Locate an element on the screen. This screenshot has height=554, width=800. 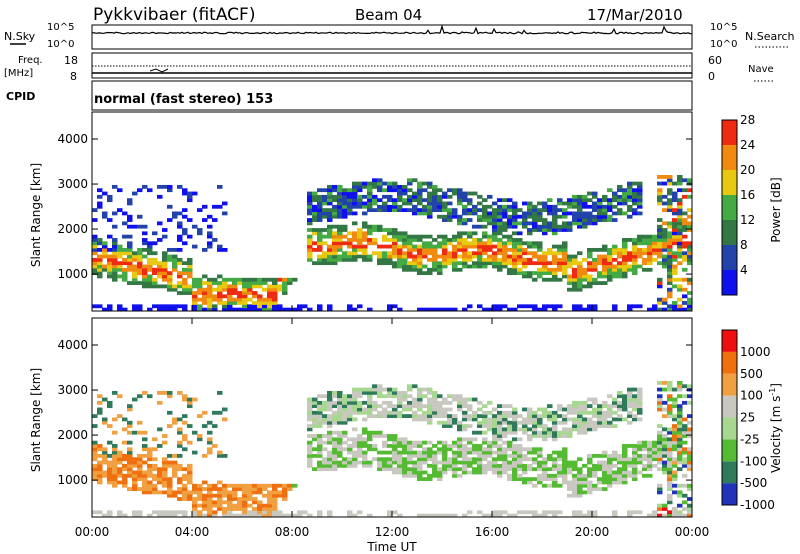
power-colorbar-label: Power [dB] is located at coordinates (776, 209).